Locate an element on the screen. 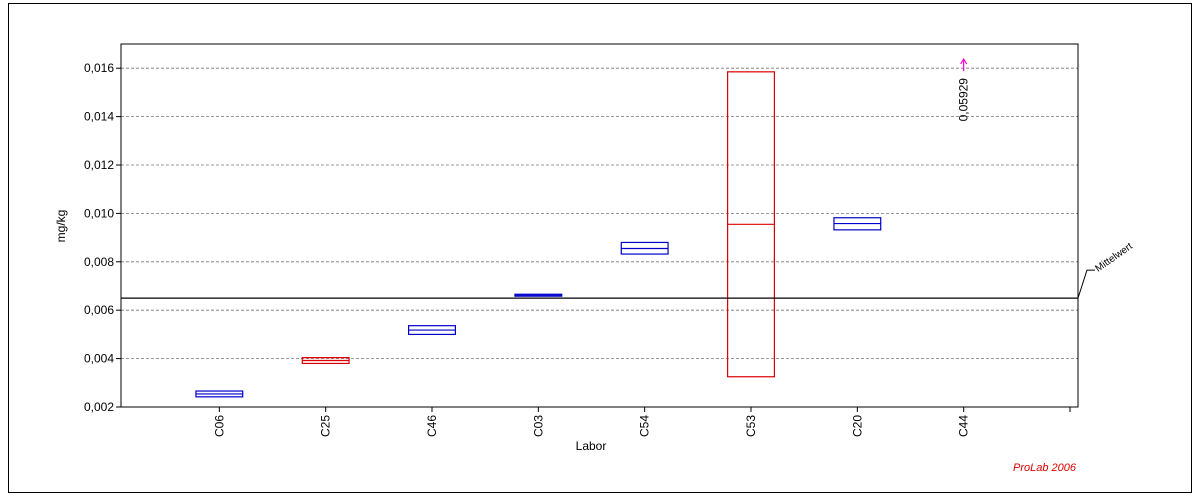 This screenshot has width=1199, height=499. x-axis: C06 C25 C46 C03 C54 C53 C20 C44 is located at coordinates (641, 422).